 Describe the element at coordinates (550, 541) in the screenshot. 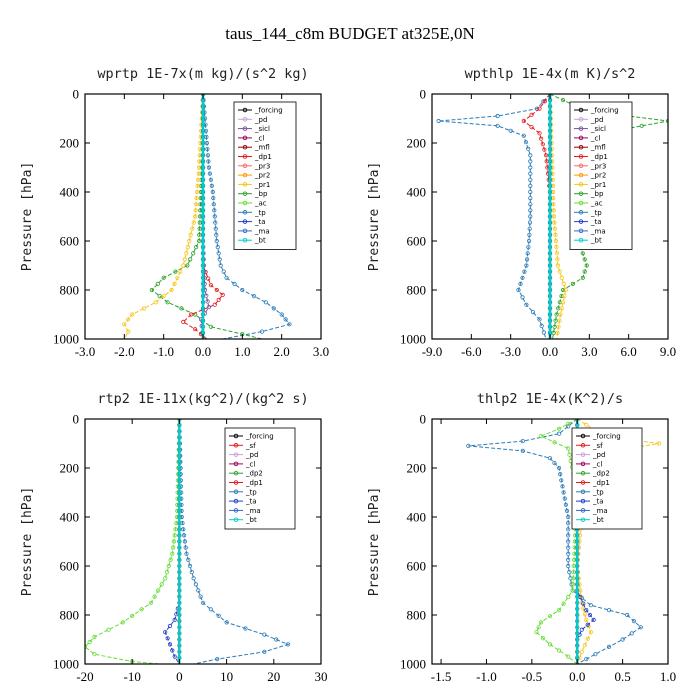

I see `plot-frame` at that location.